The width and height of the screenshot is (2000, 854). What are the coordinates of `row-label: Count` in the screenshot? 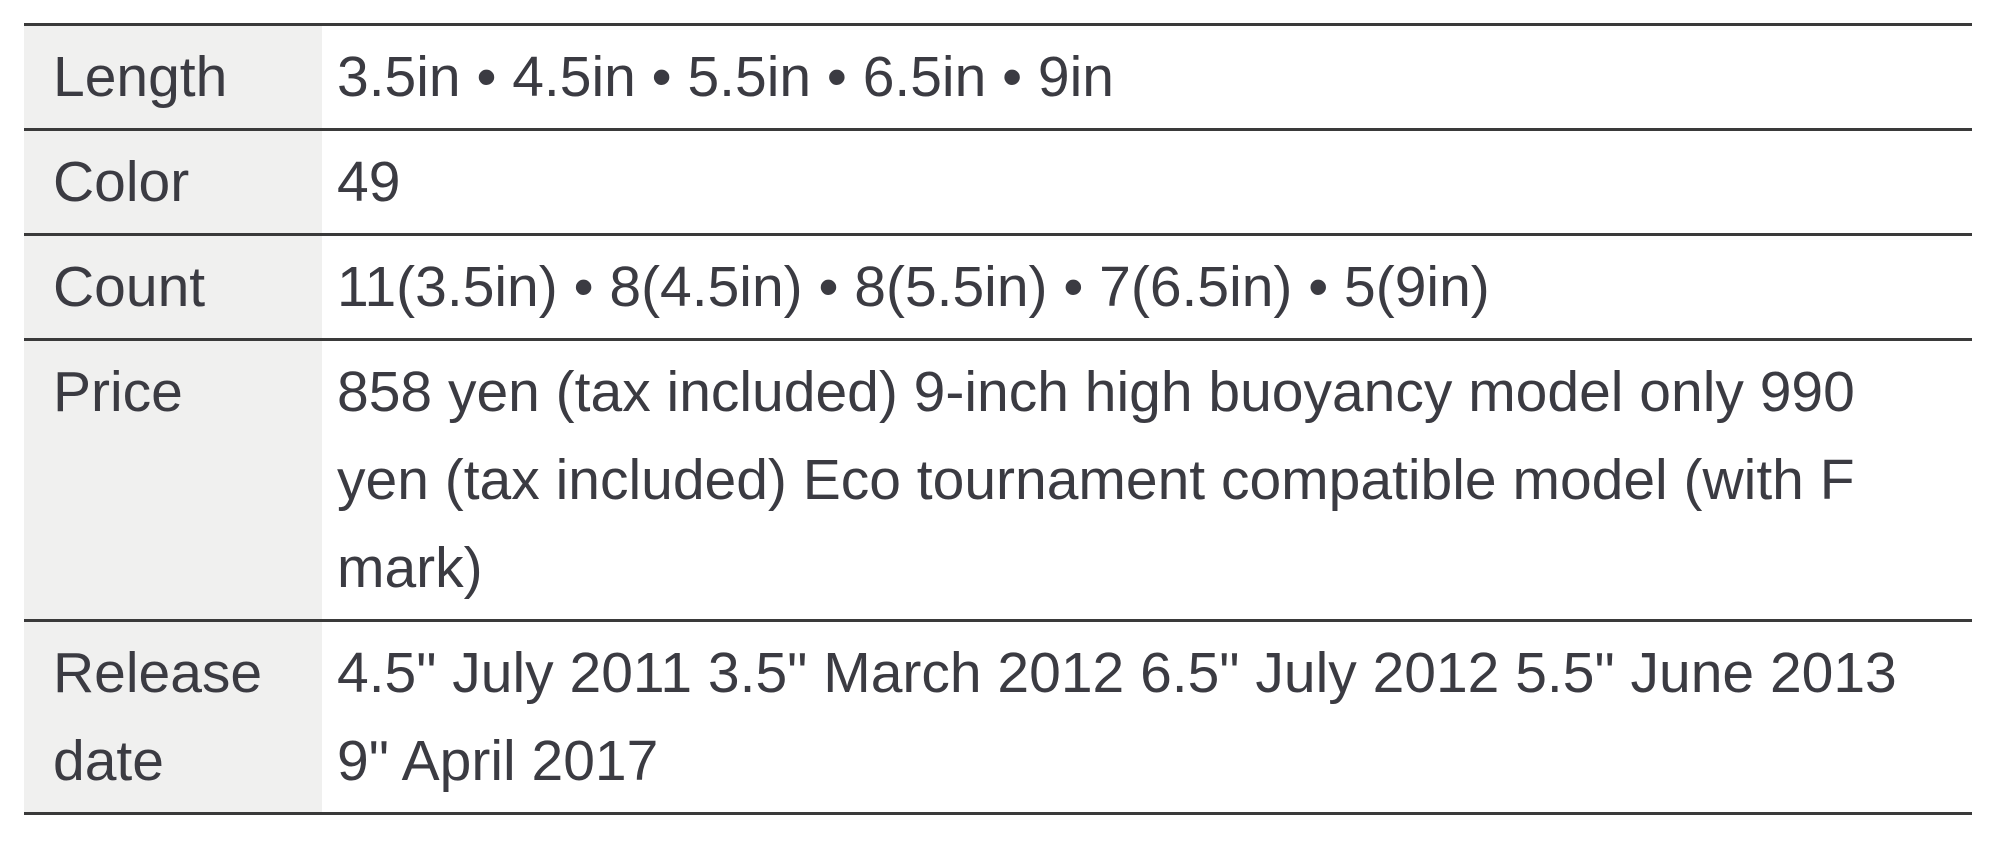 It's located at (173, 287).